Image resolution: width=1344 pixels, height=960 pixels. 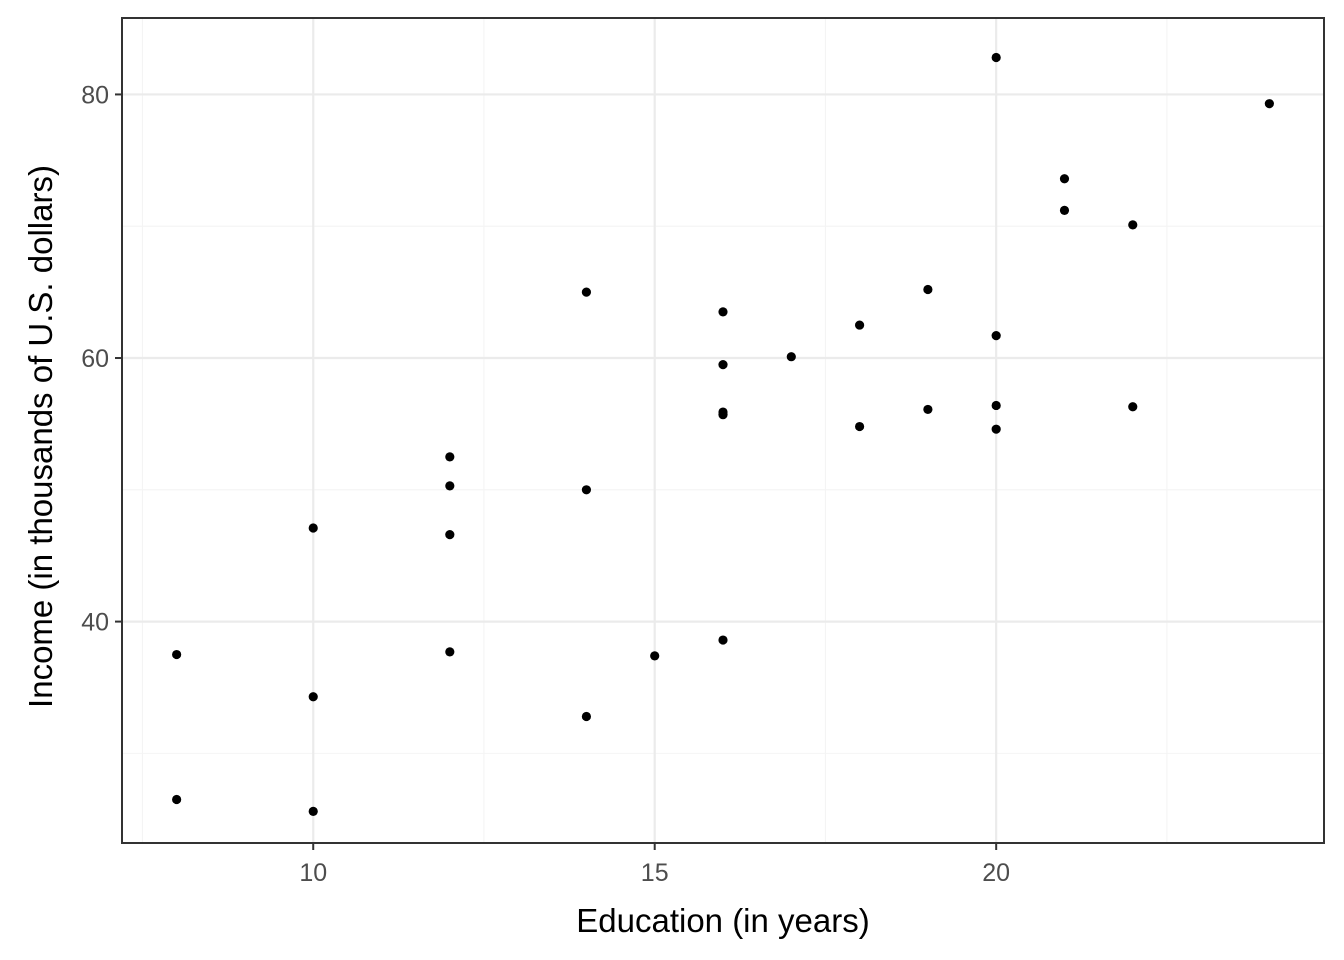 I want to click on x-axis: 10 15 20, so click(x=654, y=865).